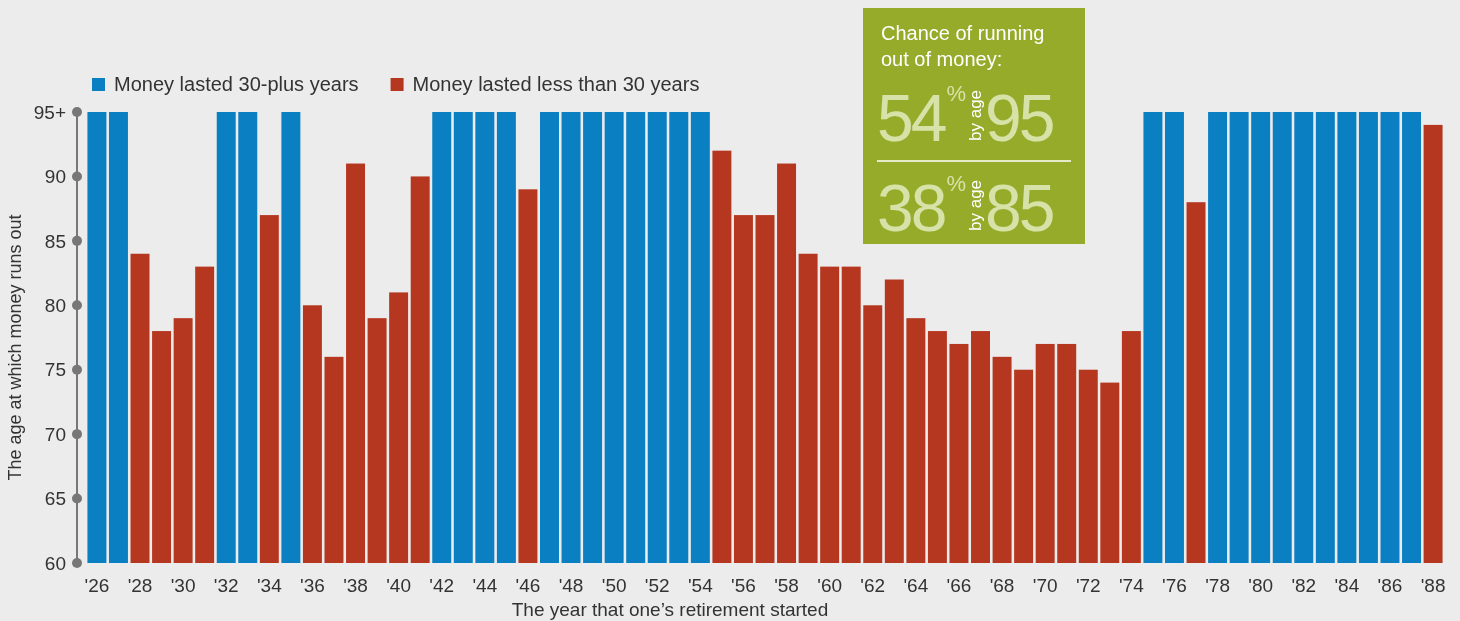 This screenshot has height=621, width=1460. I want to click on x-tick-label: '30, so click(183, 585).